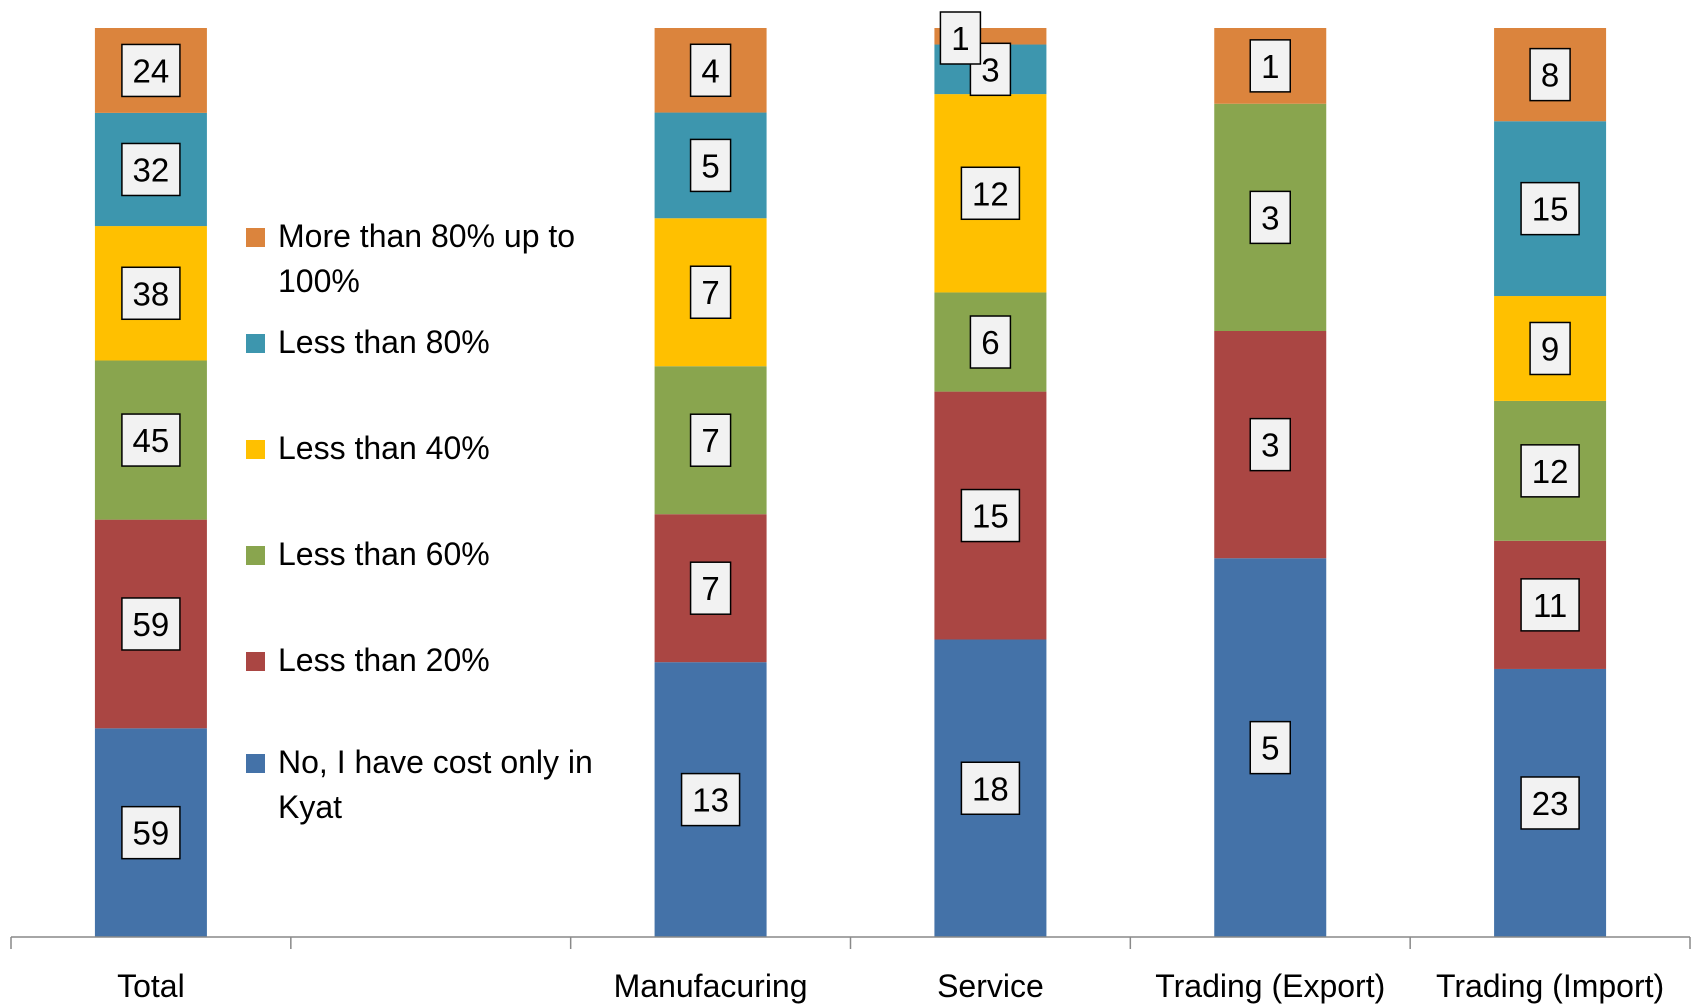 The width and height of the screenshot is (1699, 1004). I want to click on data-label: 24, so click(151, 70).